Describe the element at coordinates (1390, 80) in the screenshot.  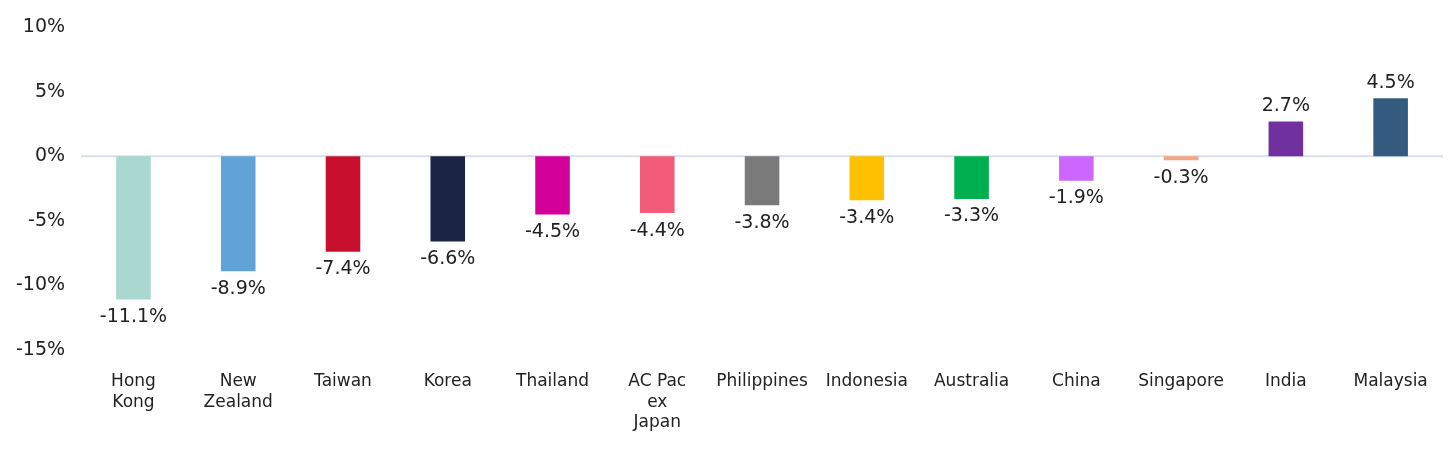
I see `data-label: 4.5%` at that location.